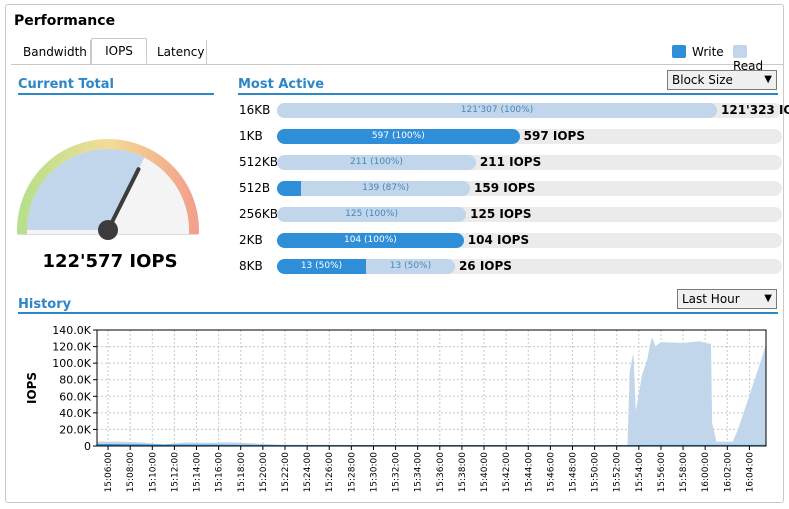 The height and width of the screenshot is (509, 789). I want to click on tab-bar: Bandwidth IOPS Latency, so click(397, 50).